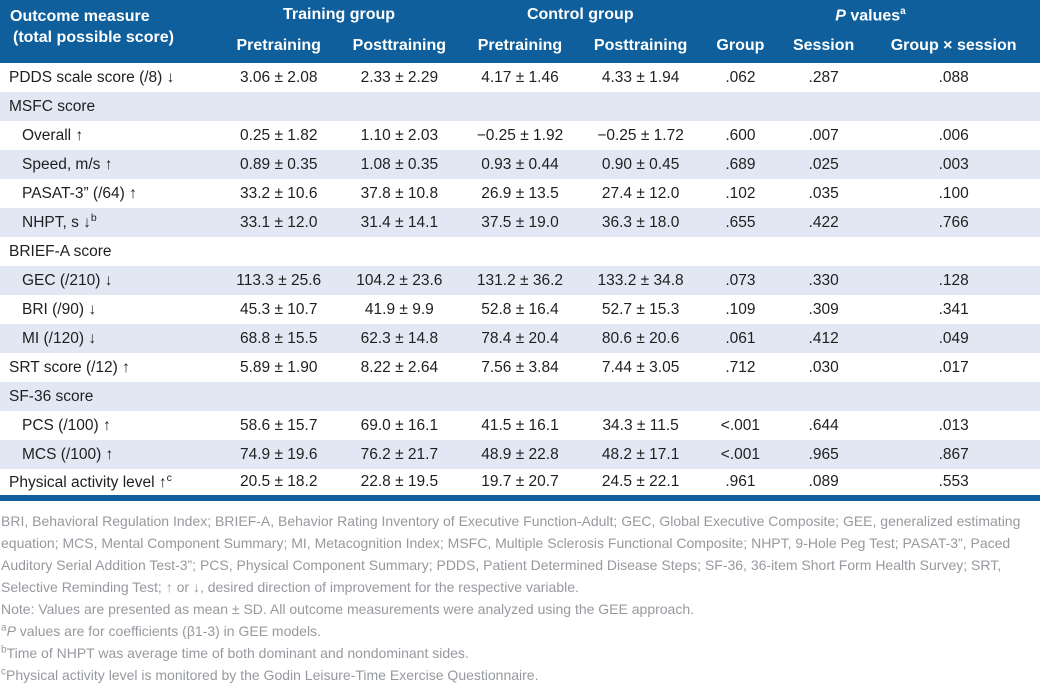 This screenshot has width=1040, height=689. What do you see at coordinates (80, 16) in the screenshot?
I see `outcome-measure-header-line1: Outcome measure` at bounding box center [80, 16].